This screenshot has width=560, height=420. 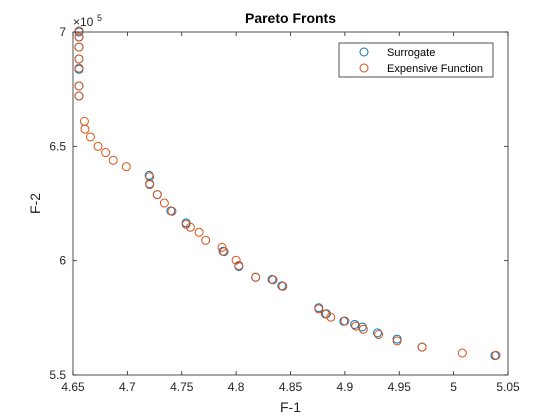 I want to click on y-exponent-base: ×10, so click(x=83, y=22).